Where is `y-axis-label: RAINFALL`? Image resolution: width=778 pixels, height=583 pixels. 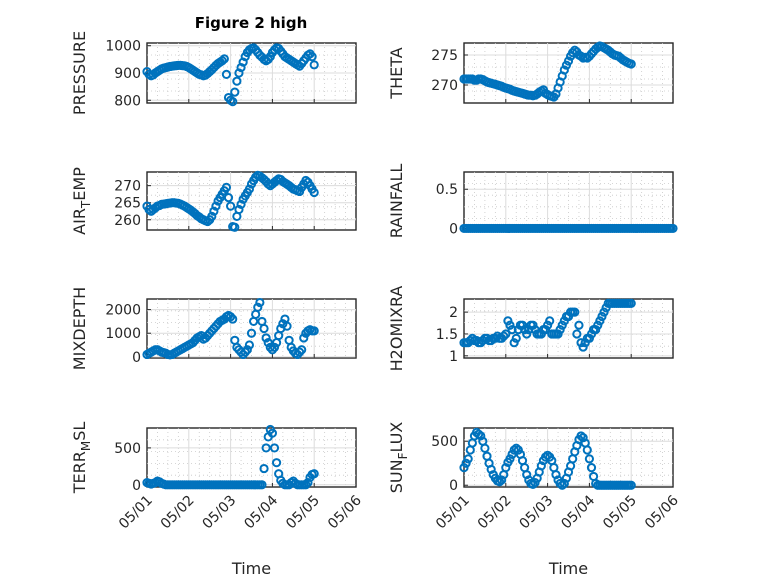
y-axis-label: RAINFALL is located at coordinates (396, 201).